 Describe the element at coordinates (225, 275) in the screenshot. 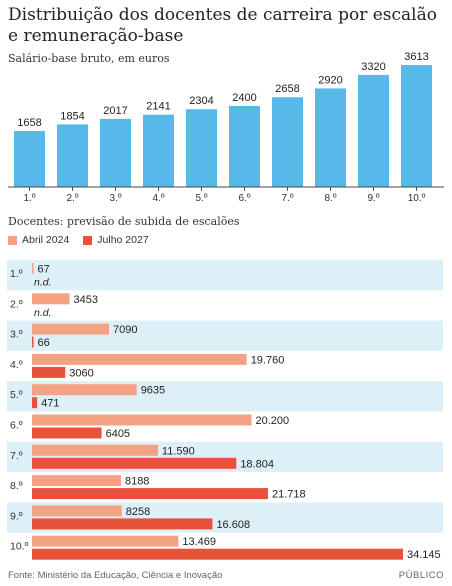

I see `row-band` at that location.